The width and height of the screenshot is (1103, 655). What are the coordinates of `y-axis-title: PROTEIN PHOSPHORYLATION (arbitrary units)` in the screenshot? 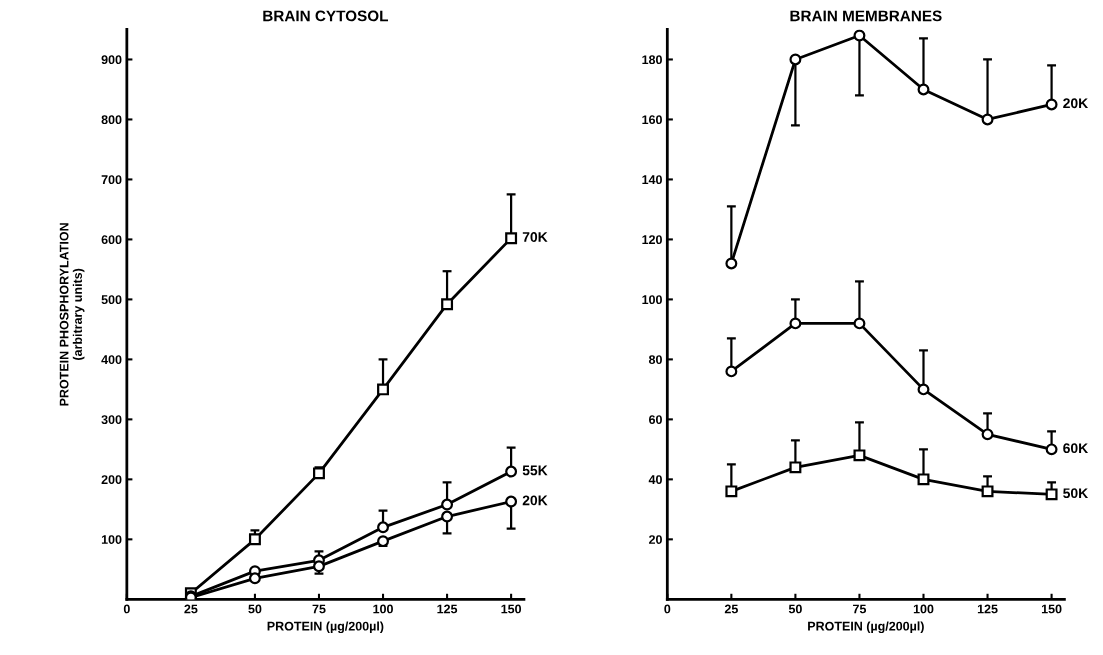 It's located at (72, 314).